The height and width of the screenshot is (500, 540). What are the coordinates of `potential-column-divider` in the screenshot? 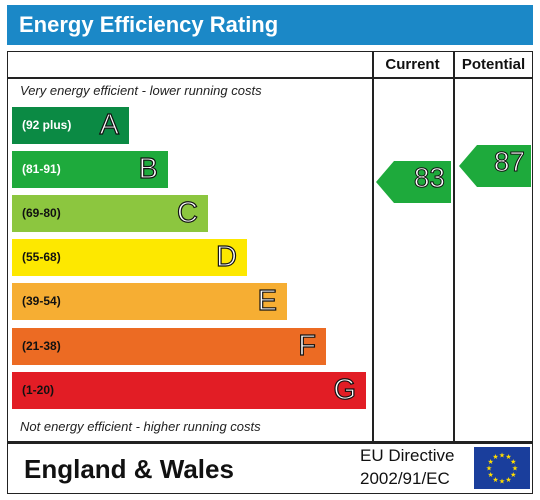 It's located at (454, 246).